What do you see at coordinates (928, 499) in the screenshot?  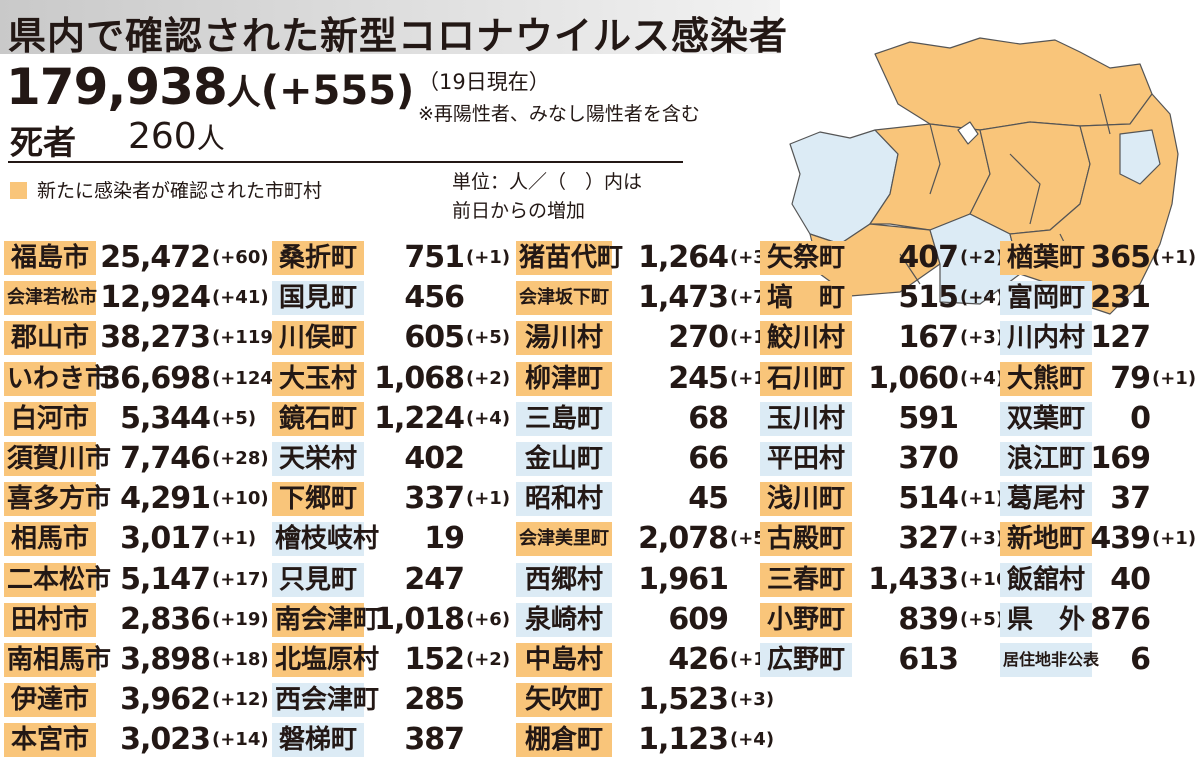 I see `case-count: 514` at bounding box center [928, 499].